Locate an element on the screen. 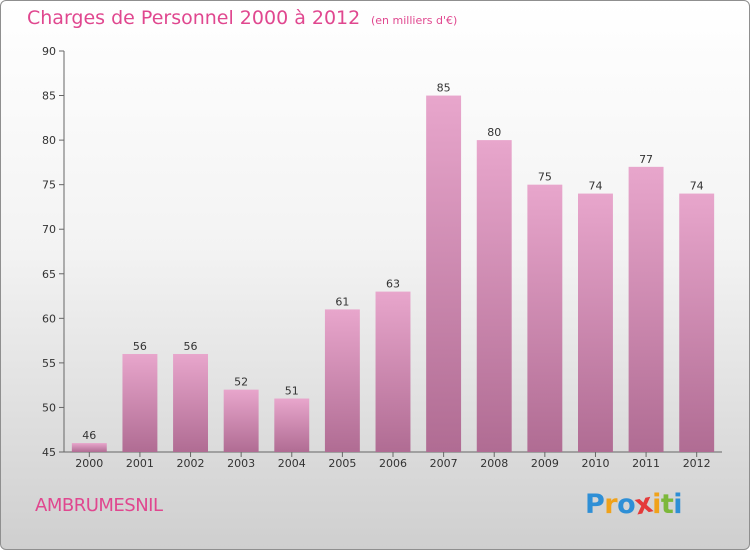  data-label-2003: 52 is located at coordinates (241, 382).